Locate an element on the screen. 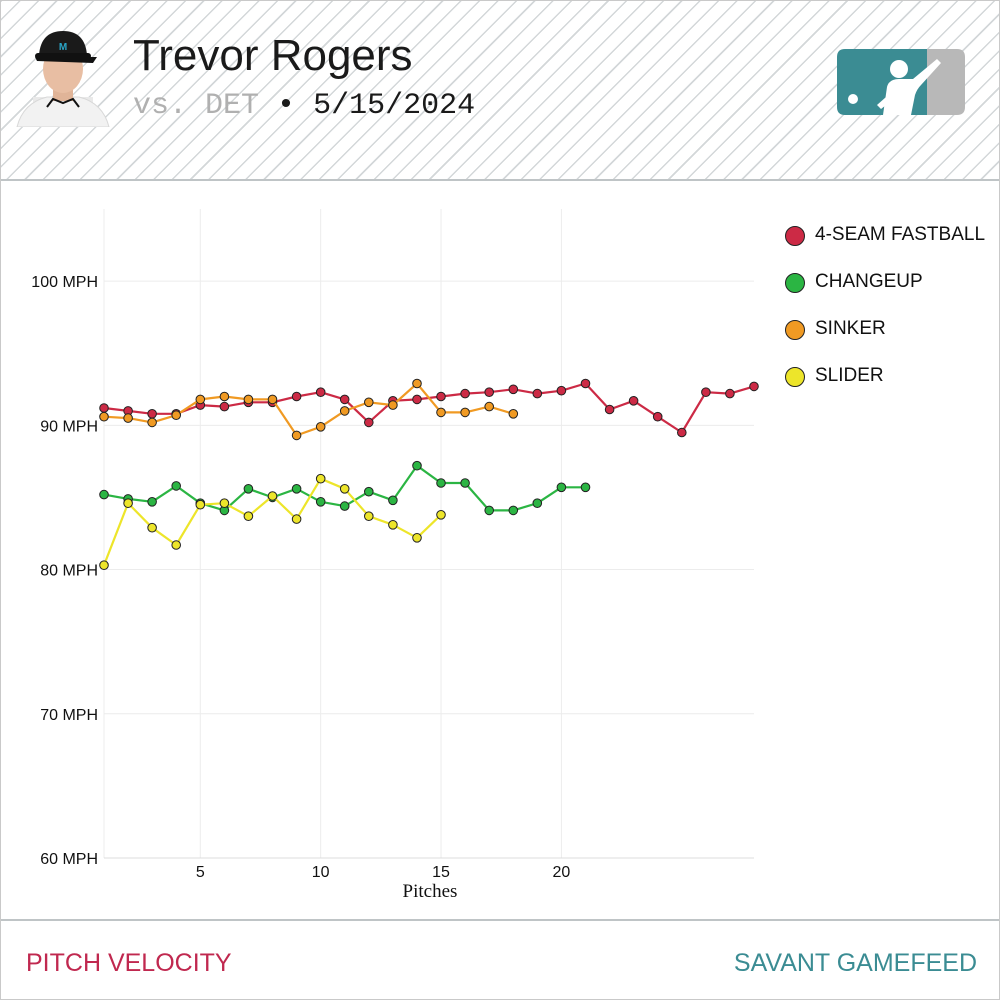  series-sinker is located at coordinates (309, 409).